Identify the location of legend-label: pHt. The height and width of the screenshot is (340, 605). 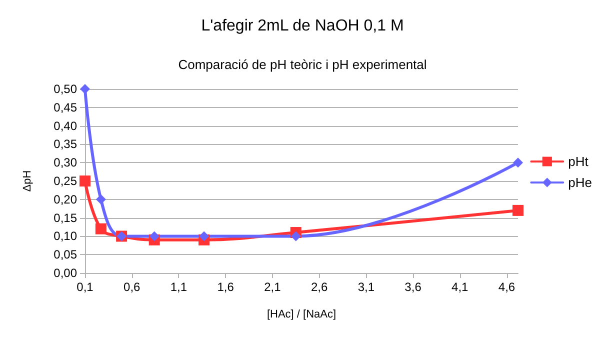
(578, 161).